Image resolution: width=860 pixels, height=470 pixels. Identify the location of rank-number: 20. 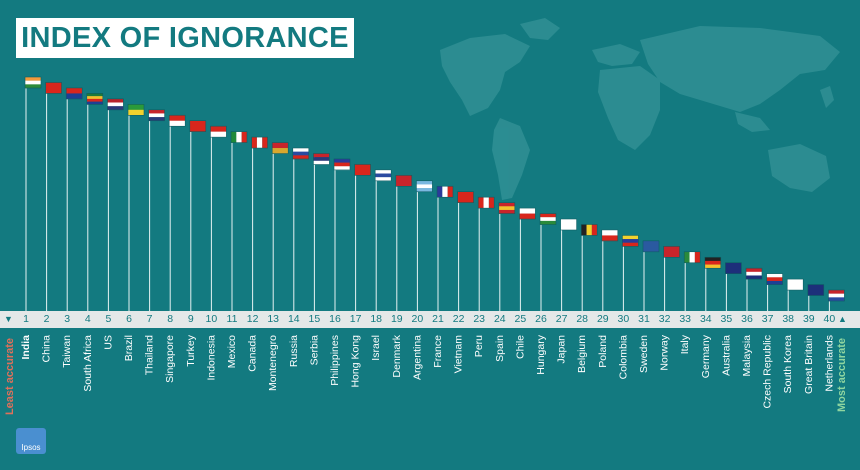
(417, 319).